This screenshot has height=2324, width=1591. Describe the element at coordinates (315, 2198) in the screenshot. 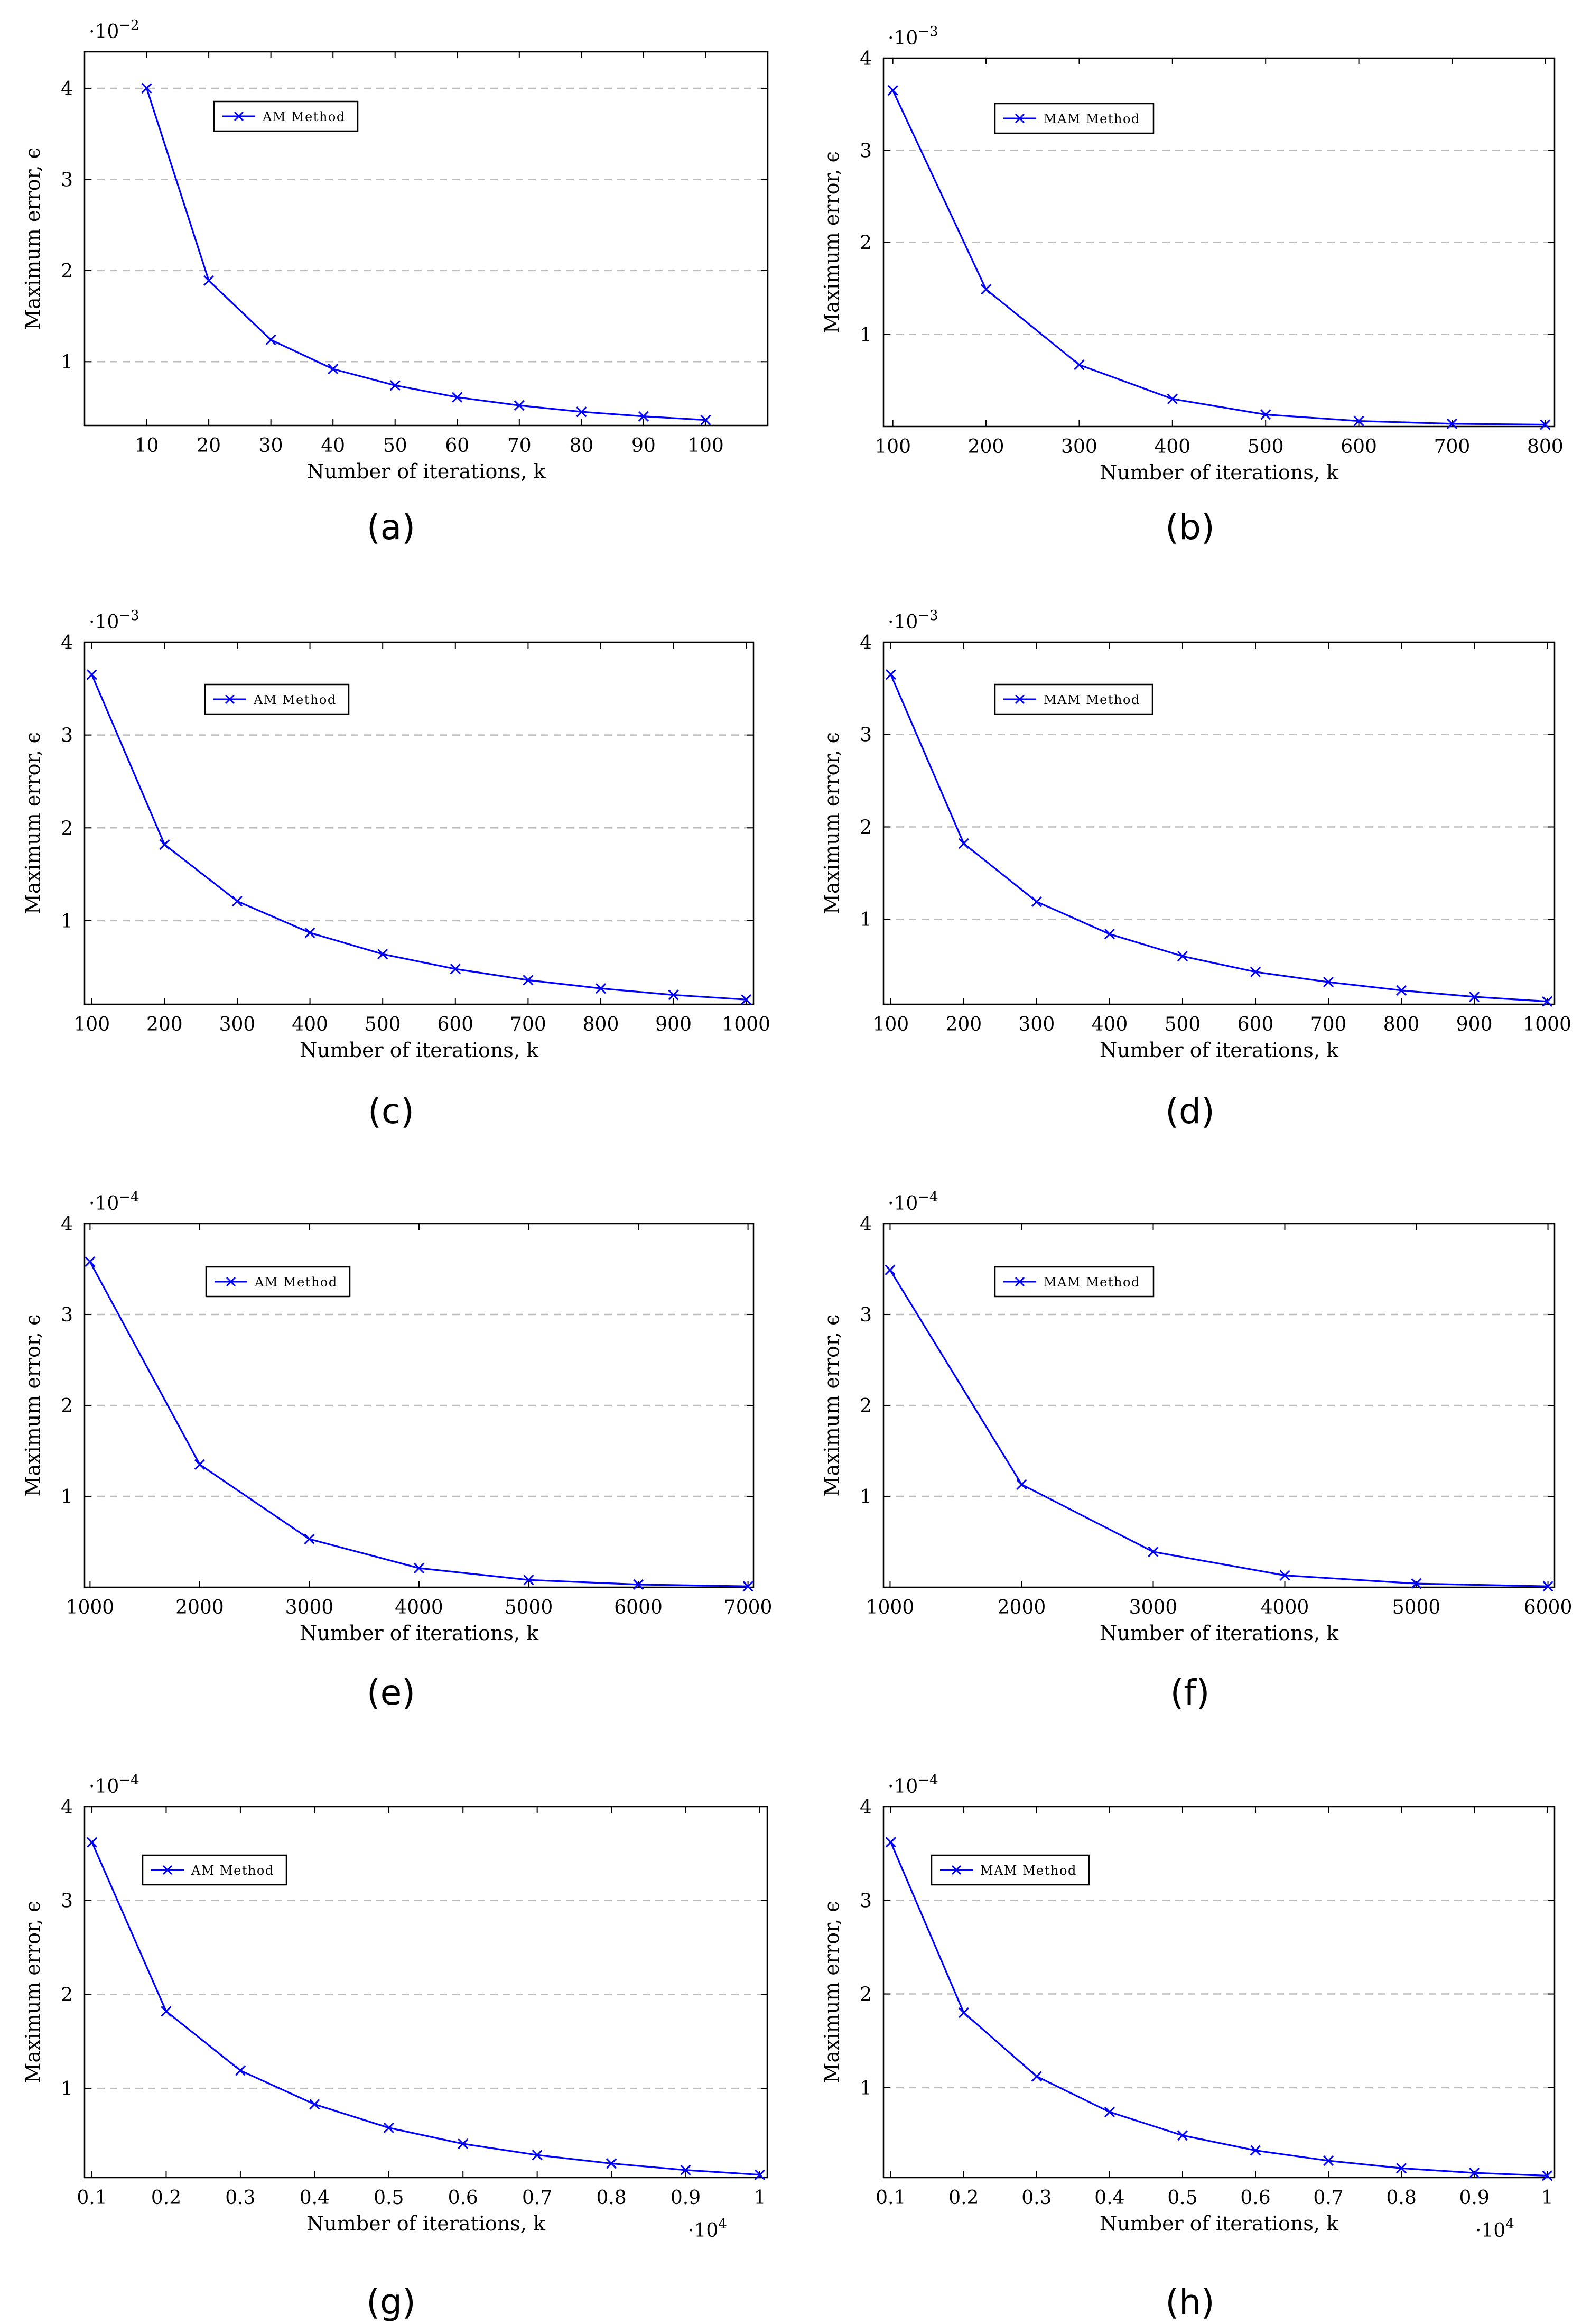

I see `x-tick-label: 0.4` at that location.